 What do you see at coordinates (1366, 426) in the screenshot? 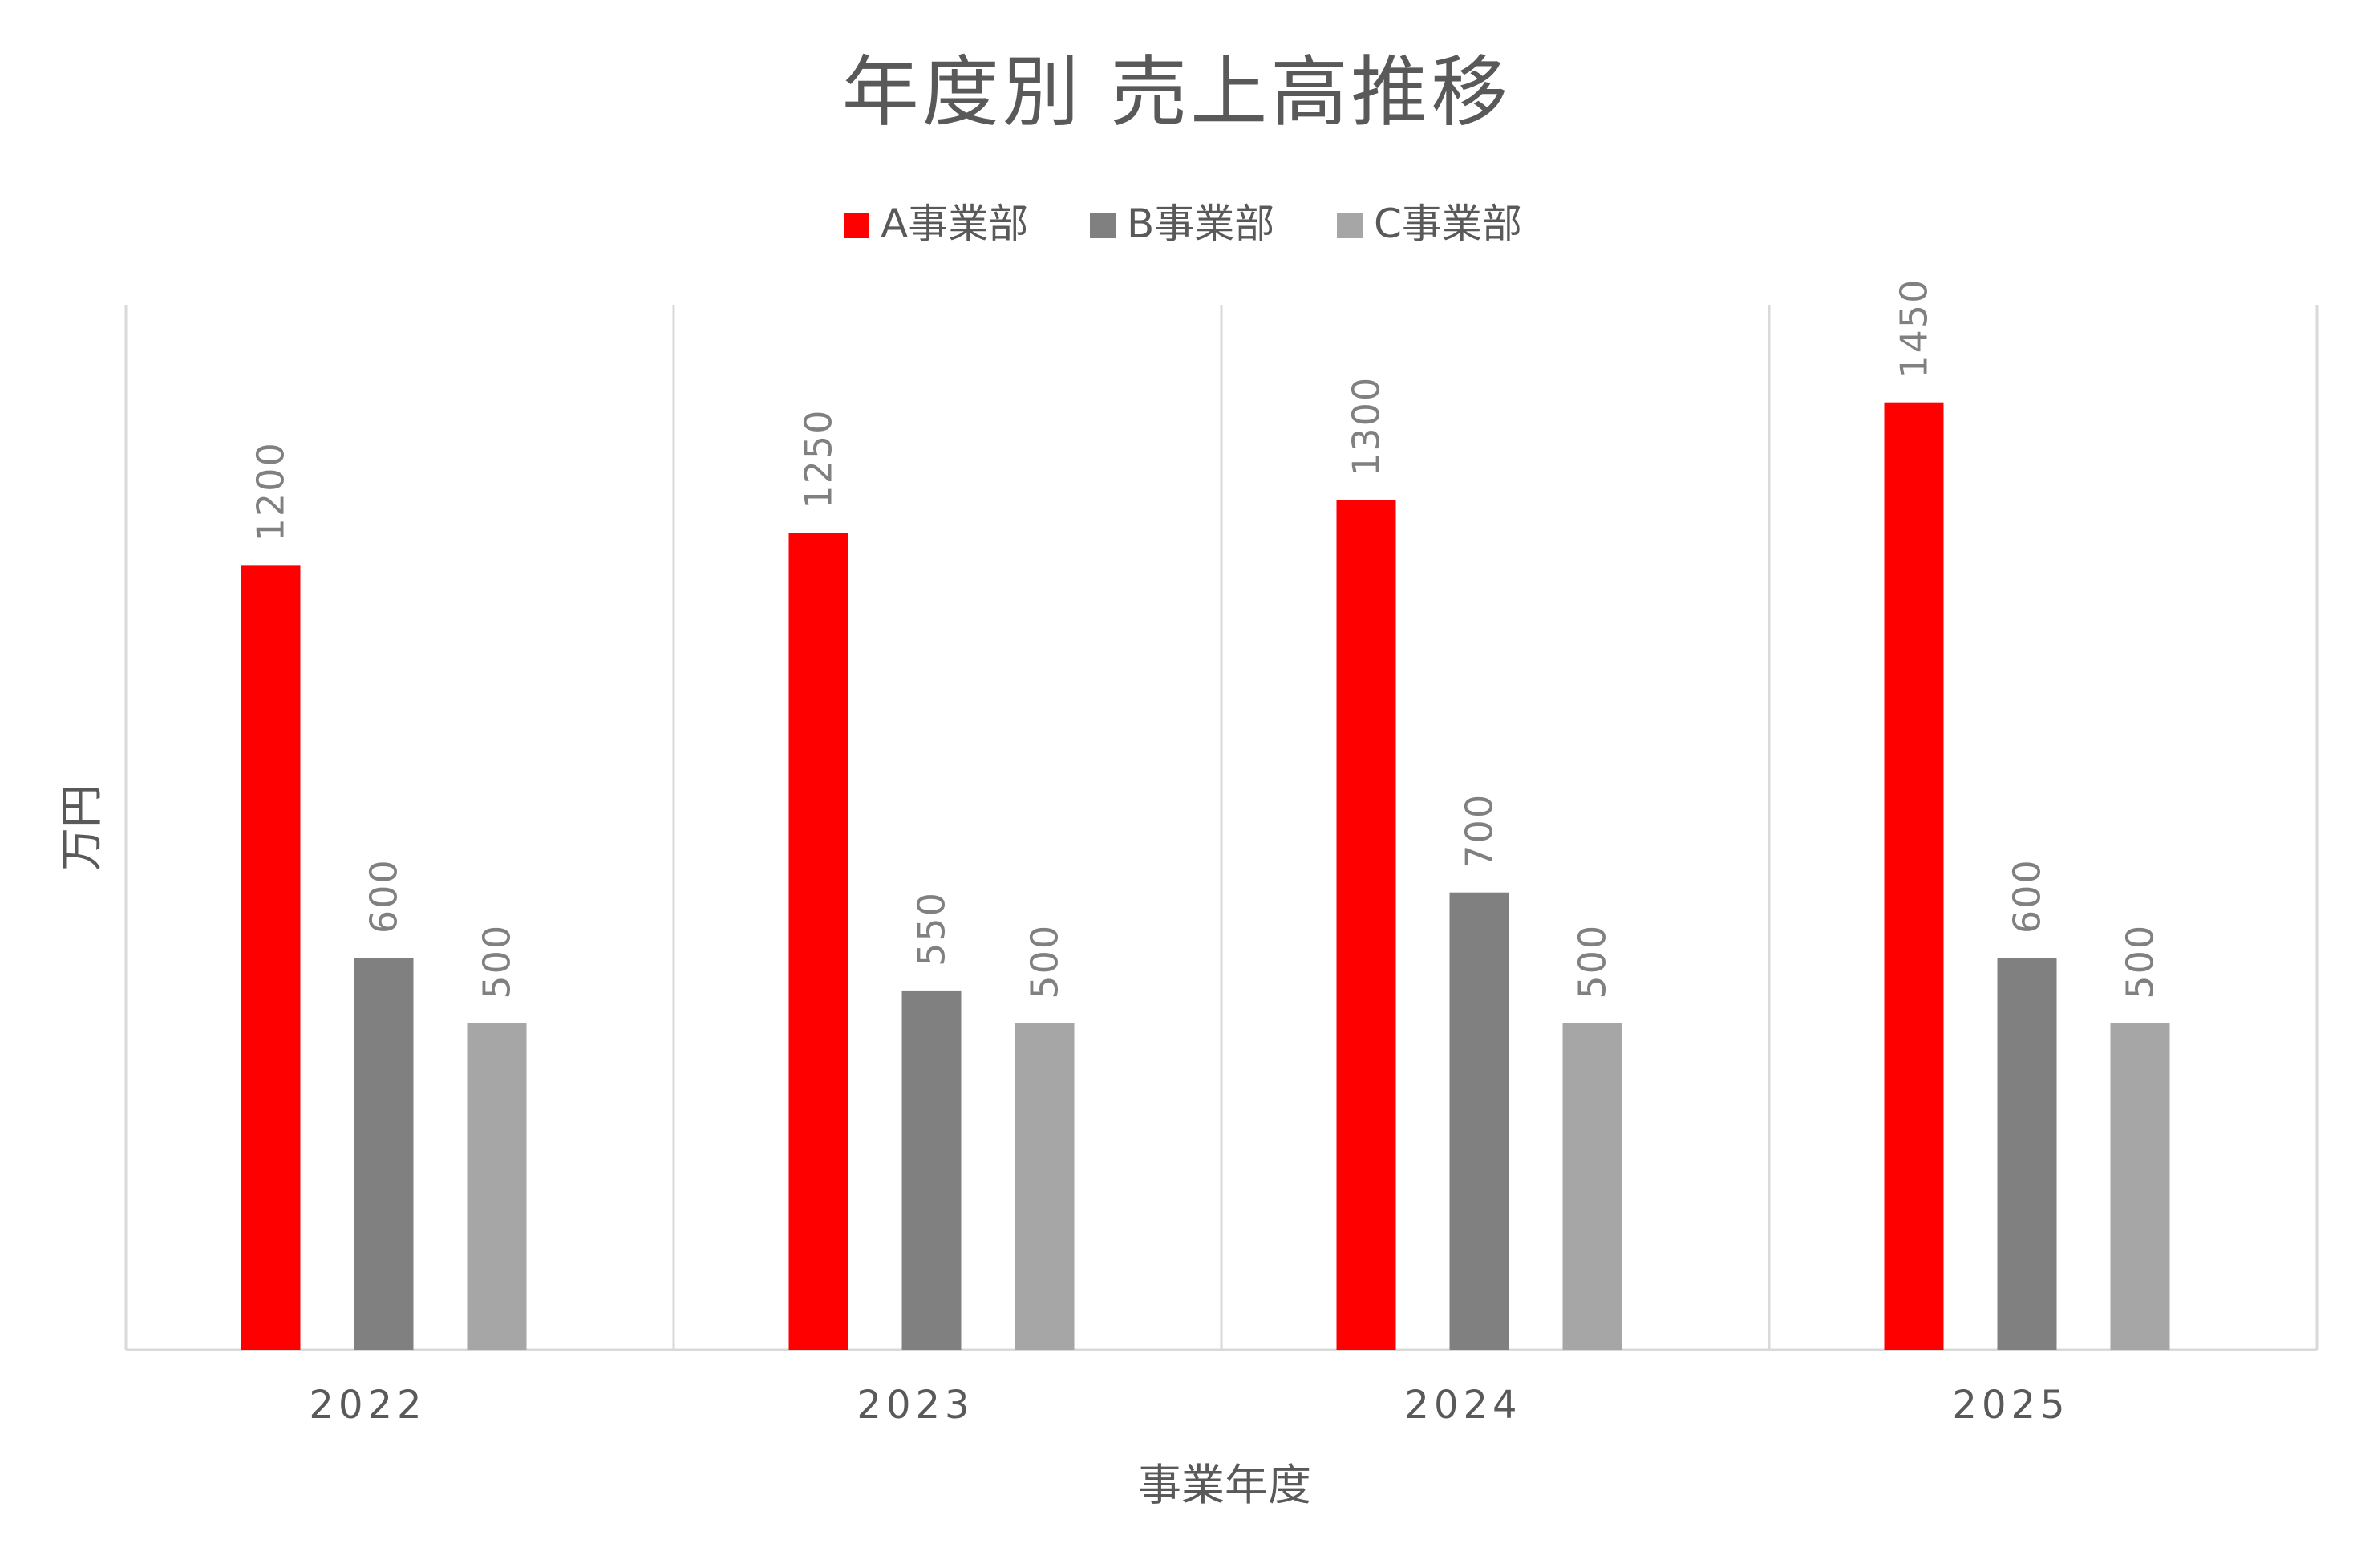
I see `data-label-1-2024: 1300` at bounding box center [1366, 426].